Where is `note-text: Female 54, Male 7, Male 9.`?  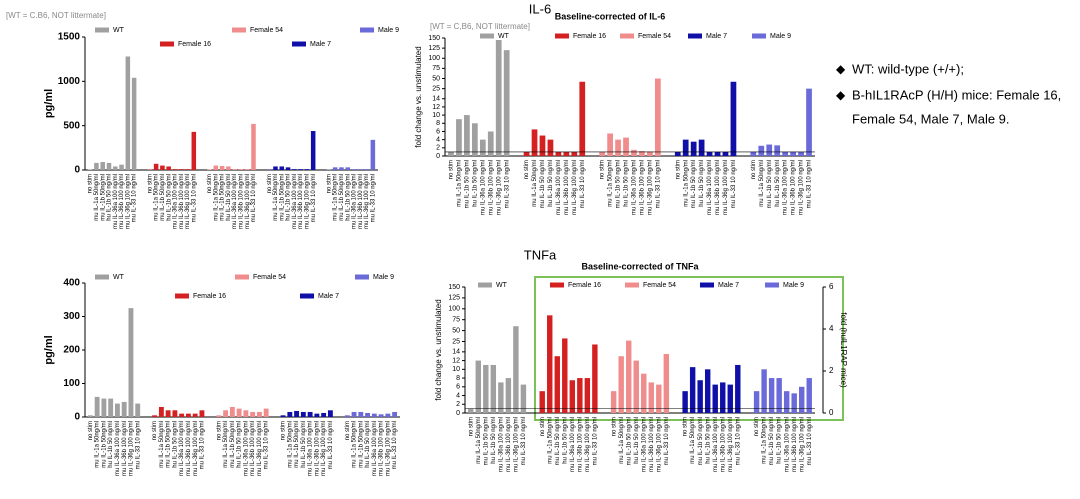 note-text: Female 54, Male 7, Male 9. is located at coordinates (931, 118).